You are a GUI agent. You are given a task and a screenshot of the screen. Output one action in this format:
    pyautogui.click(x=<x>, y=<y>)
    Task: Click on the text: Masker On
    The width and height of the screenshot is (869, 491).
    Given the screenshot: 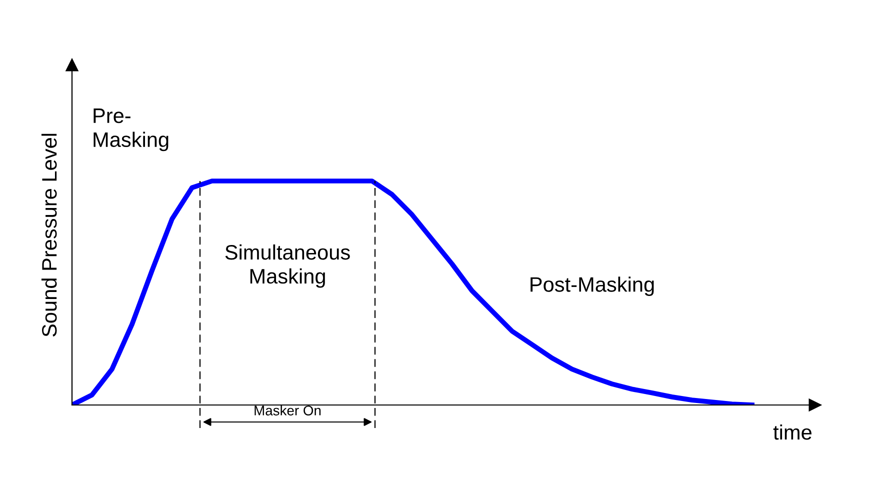 What is the action you would take?
    pyautogui.click(x=287, y=410)
    